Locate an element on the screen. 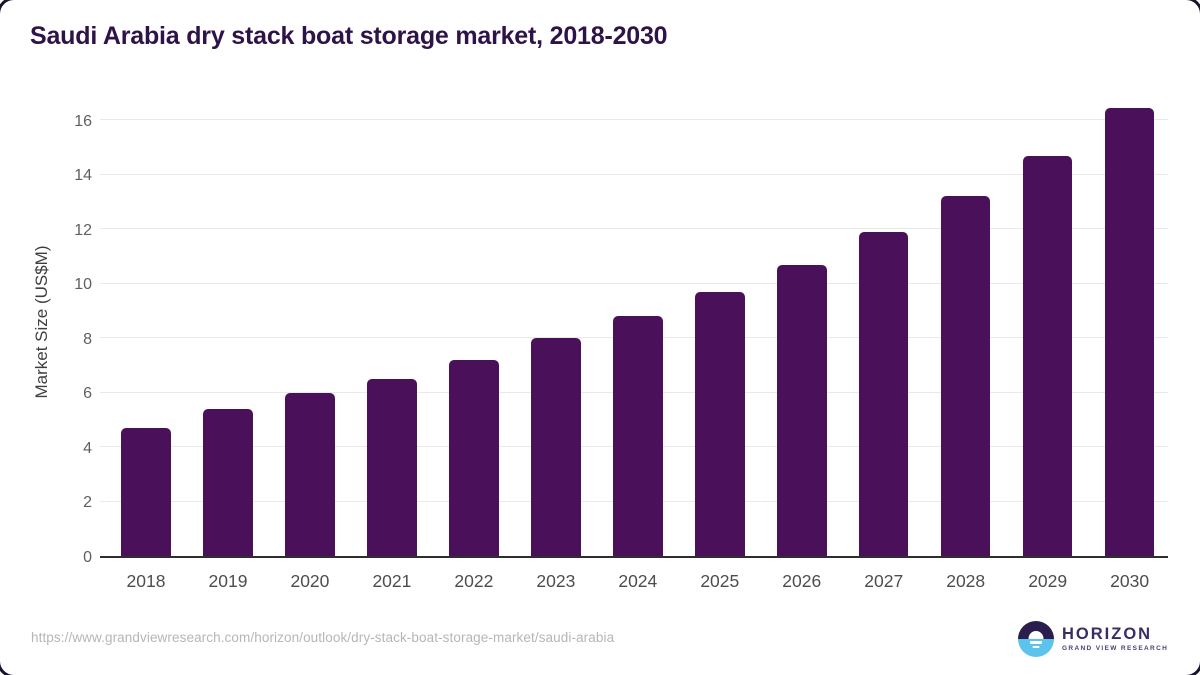 The width and height of the screenshot is (1200, 675). y-tick-label: 16 is located at coordinates (83, 121).